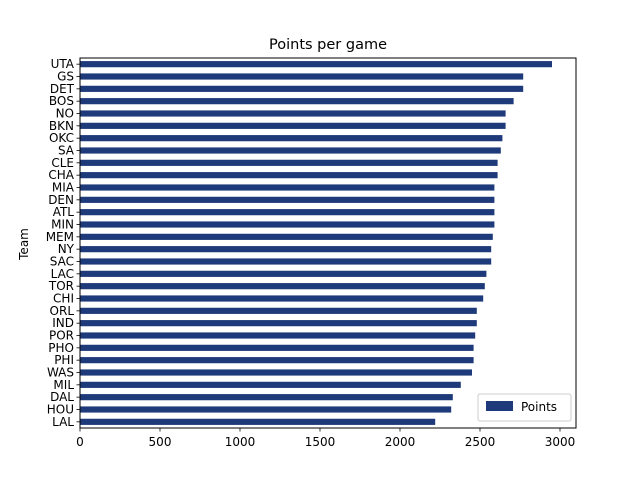 This screenshot has height=484, width=640. Describe the element at coordinates (63, 422) in the screenshot. I see `y-tick-label: LAL` at that location.